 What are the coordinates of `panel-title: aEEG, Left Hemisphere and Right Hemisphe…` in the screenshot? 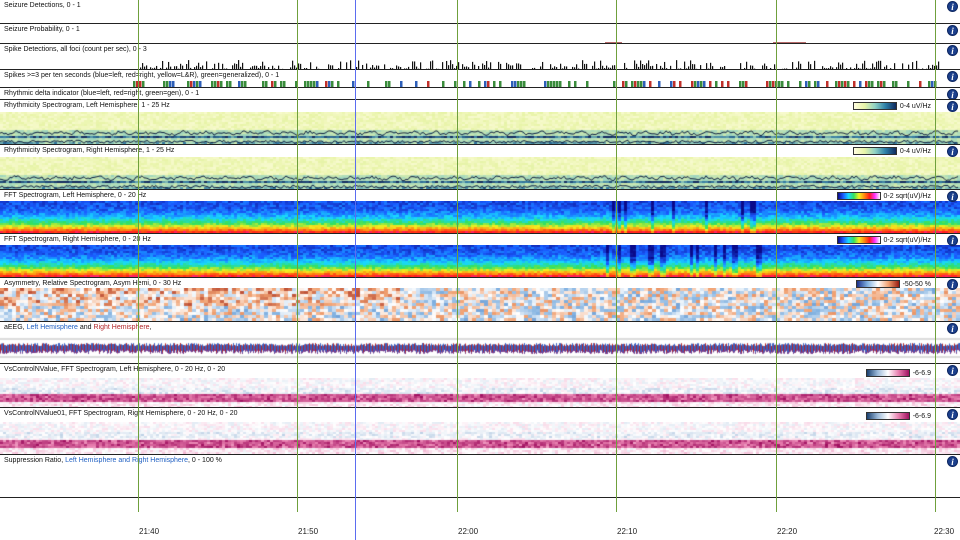 It's located at (78, 327).